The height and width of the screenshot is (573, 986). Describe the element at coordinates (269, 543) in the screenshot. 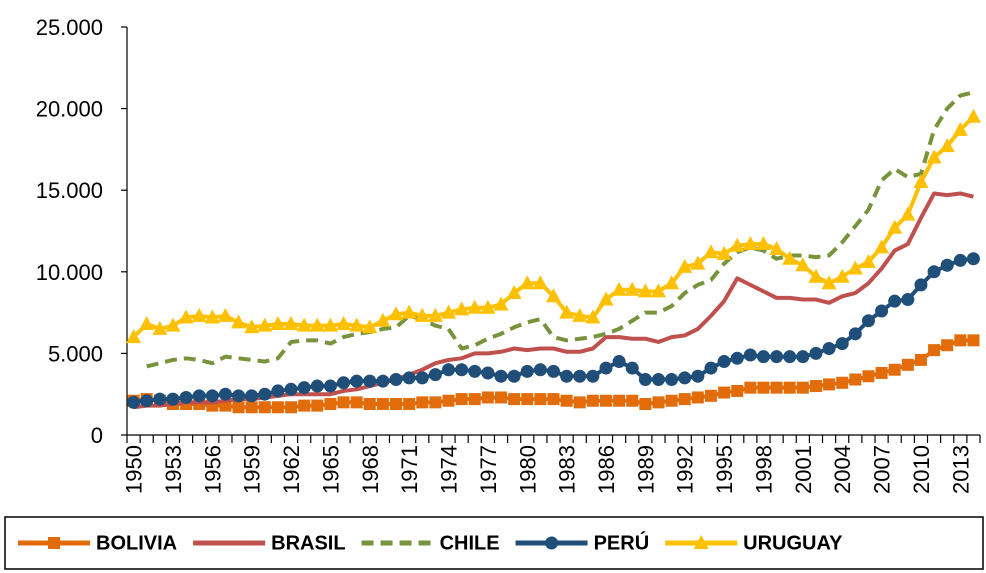

I see `legend-item: BRASIL` at that location.